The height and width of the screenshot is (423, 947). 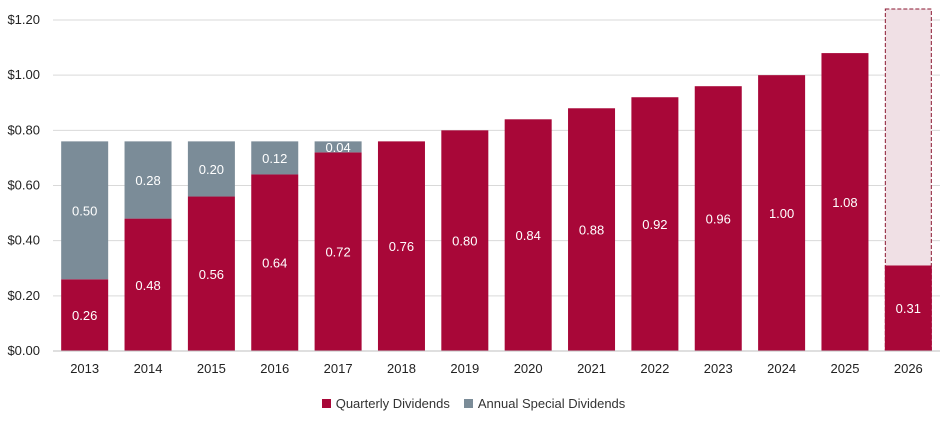 What do you see at coordinates (468, 403) in the screenshot?
I see `legend-swatch-special` at bounding box center [468, 403].